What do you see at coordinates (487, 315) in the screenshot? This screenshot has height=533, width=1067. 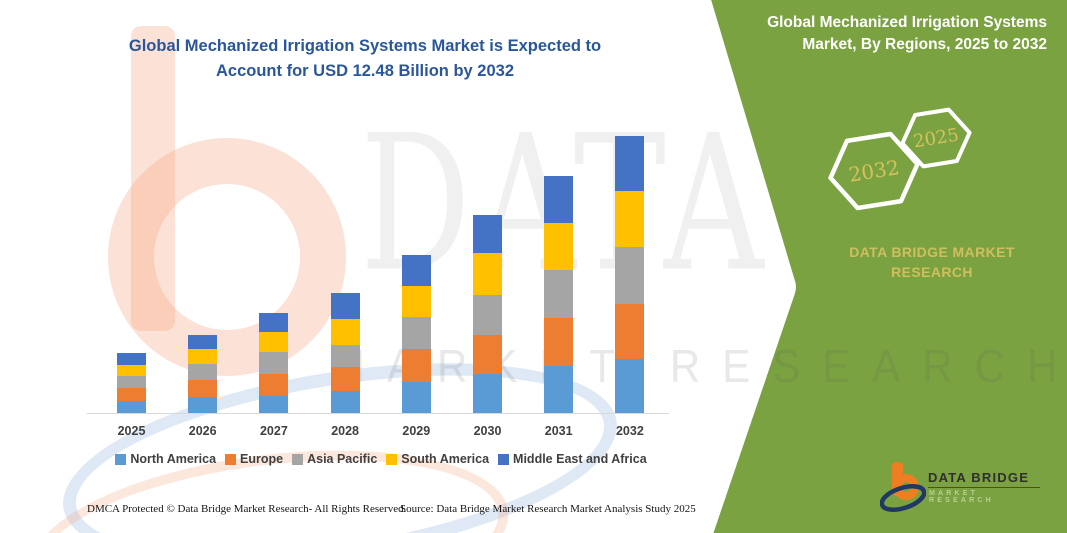 I see `bar-segment-2030-asia-pacific` at bounding box center [487, 315].